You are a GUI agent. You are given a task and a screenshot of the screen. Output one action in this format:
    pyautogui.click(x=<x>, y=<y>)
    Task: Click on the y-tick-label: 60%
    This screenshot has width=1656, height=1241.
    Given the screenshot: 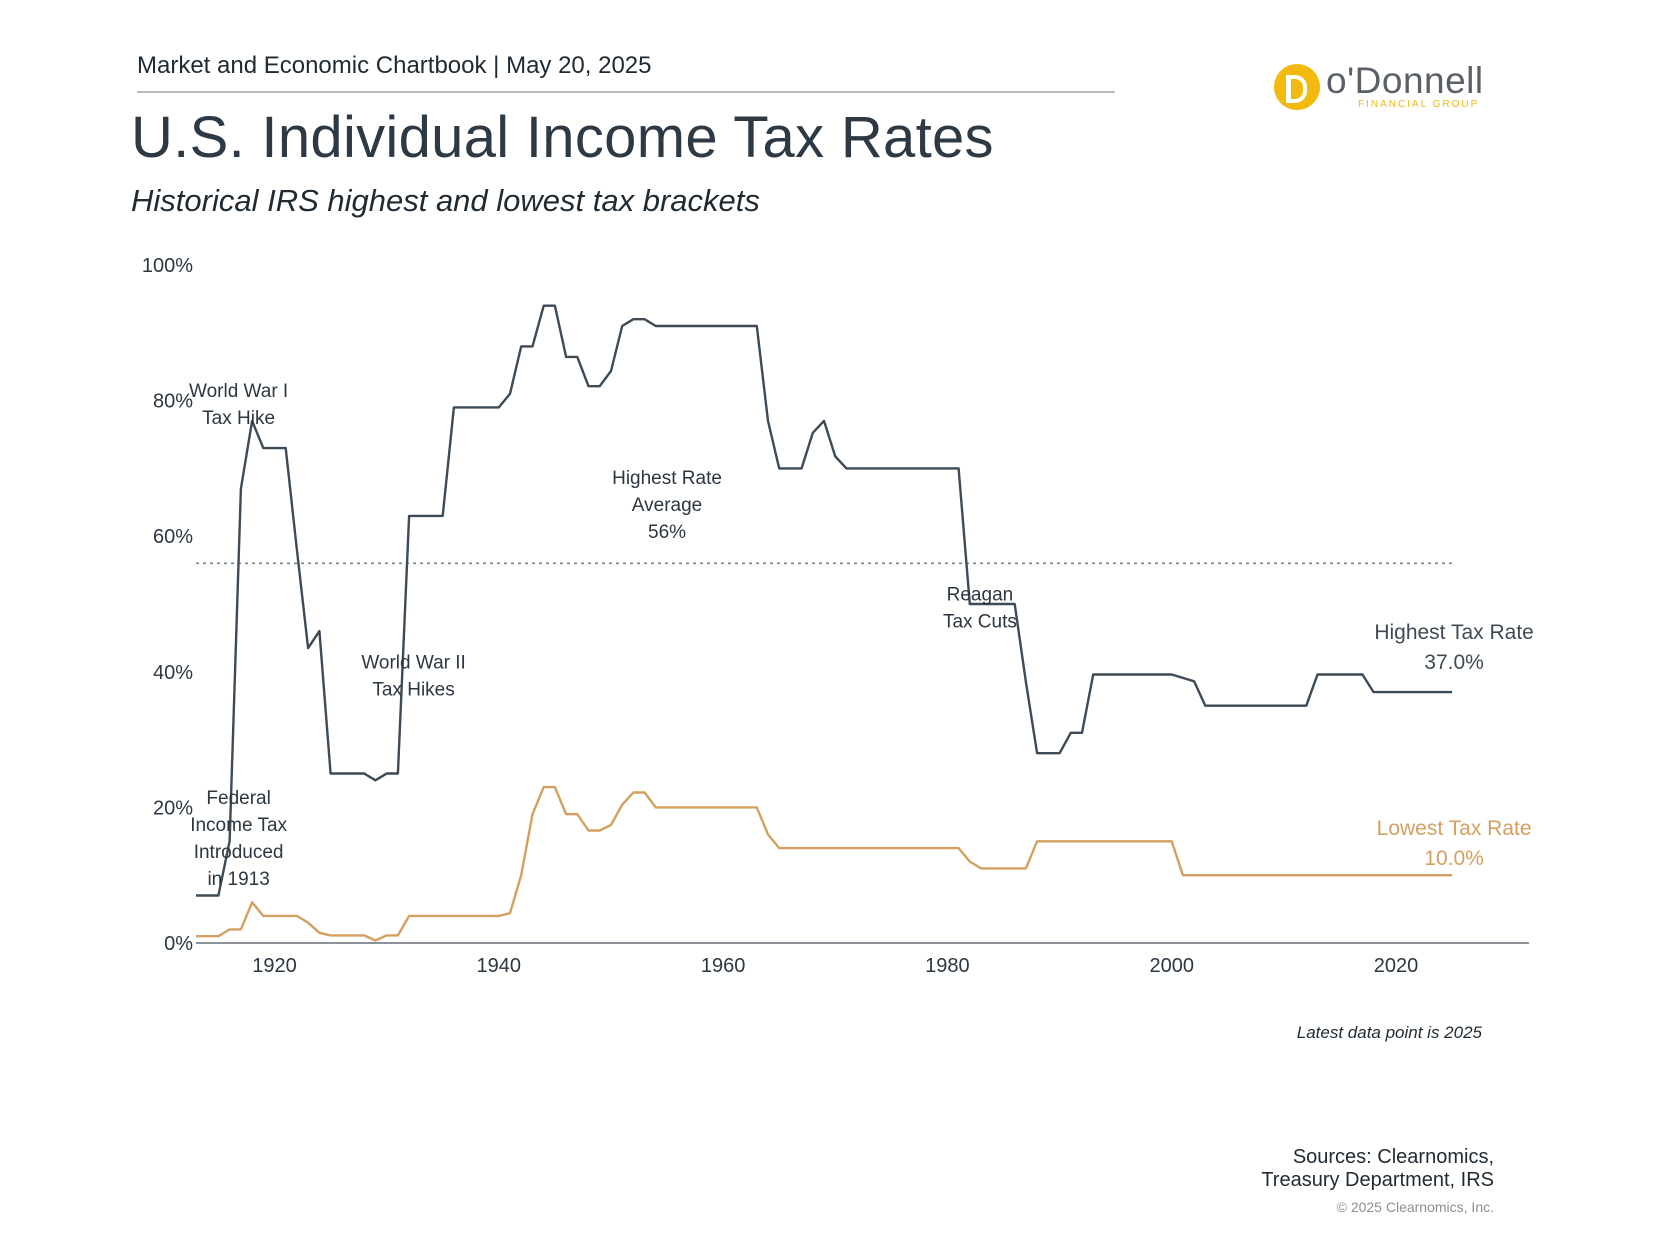 What is the action you would take?
    pyautogui.click(x=173, y=537)
    